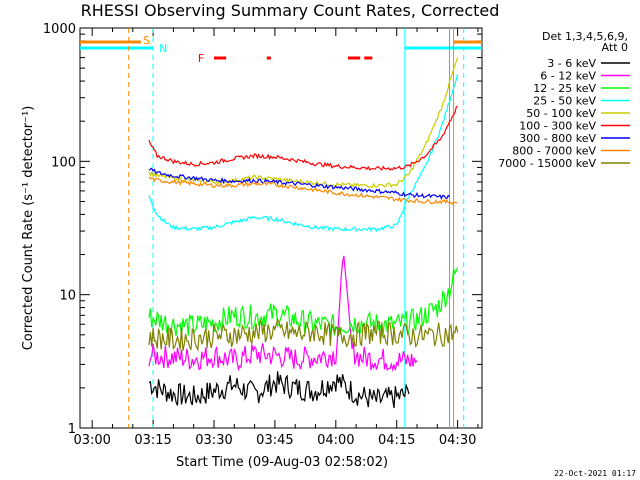 The width and height of the screenshot is (640, 480). What do you see at coordinates (585, 36) in the screenshot?
I see `legend-header: Det 1,3,4,5,6,9,` at bounding box center [585, 36].